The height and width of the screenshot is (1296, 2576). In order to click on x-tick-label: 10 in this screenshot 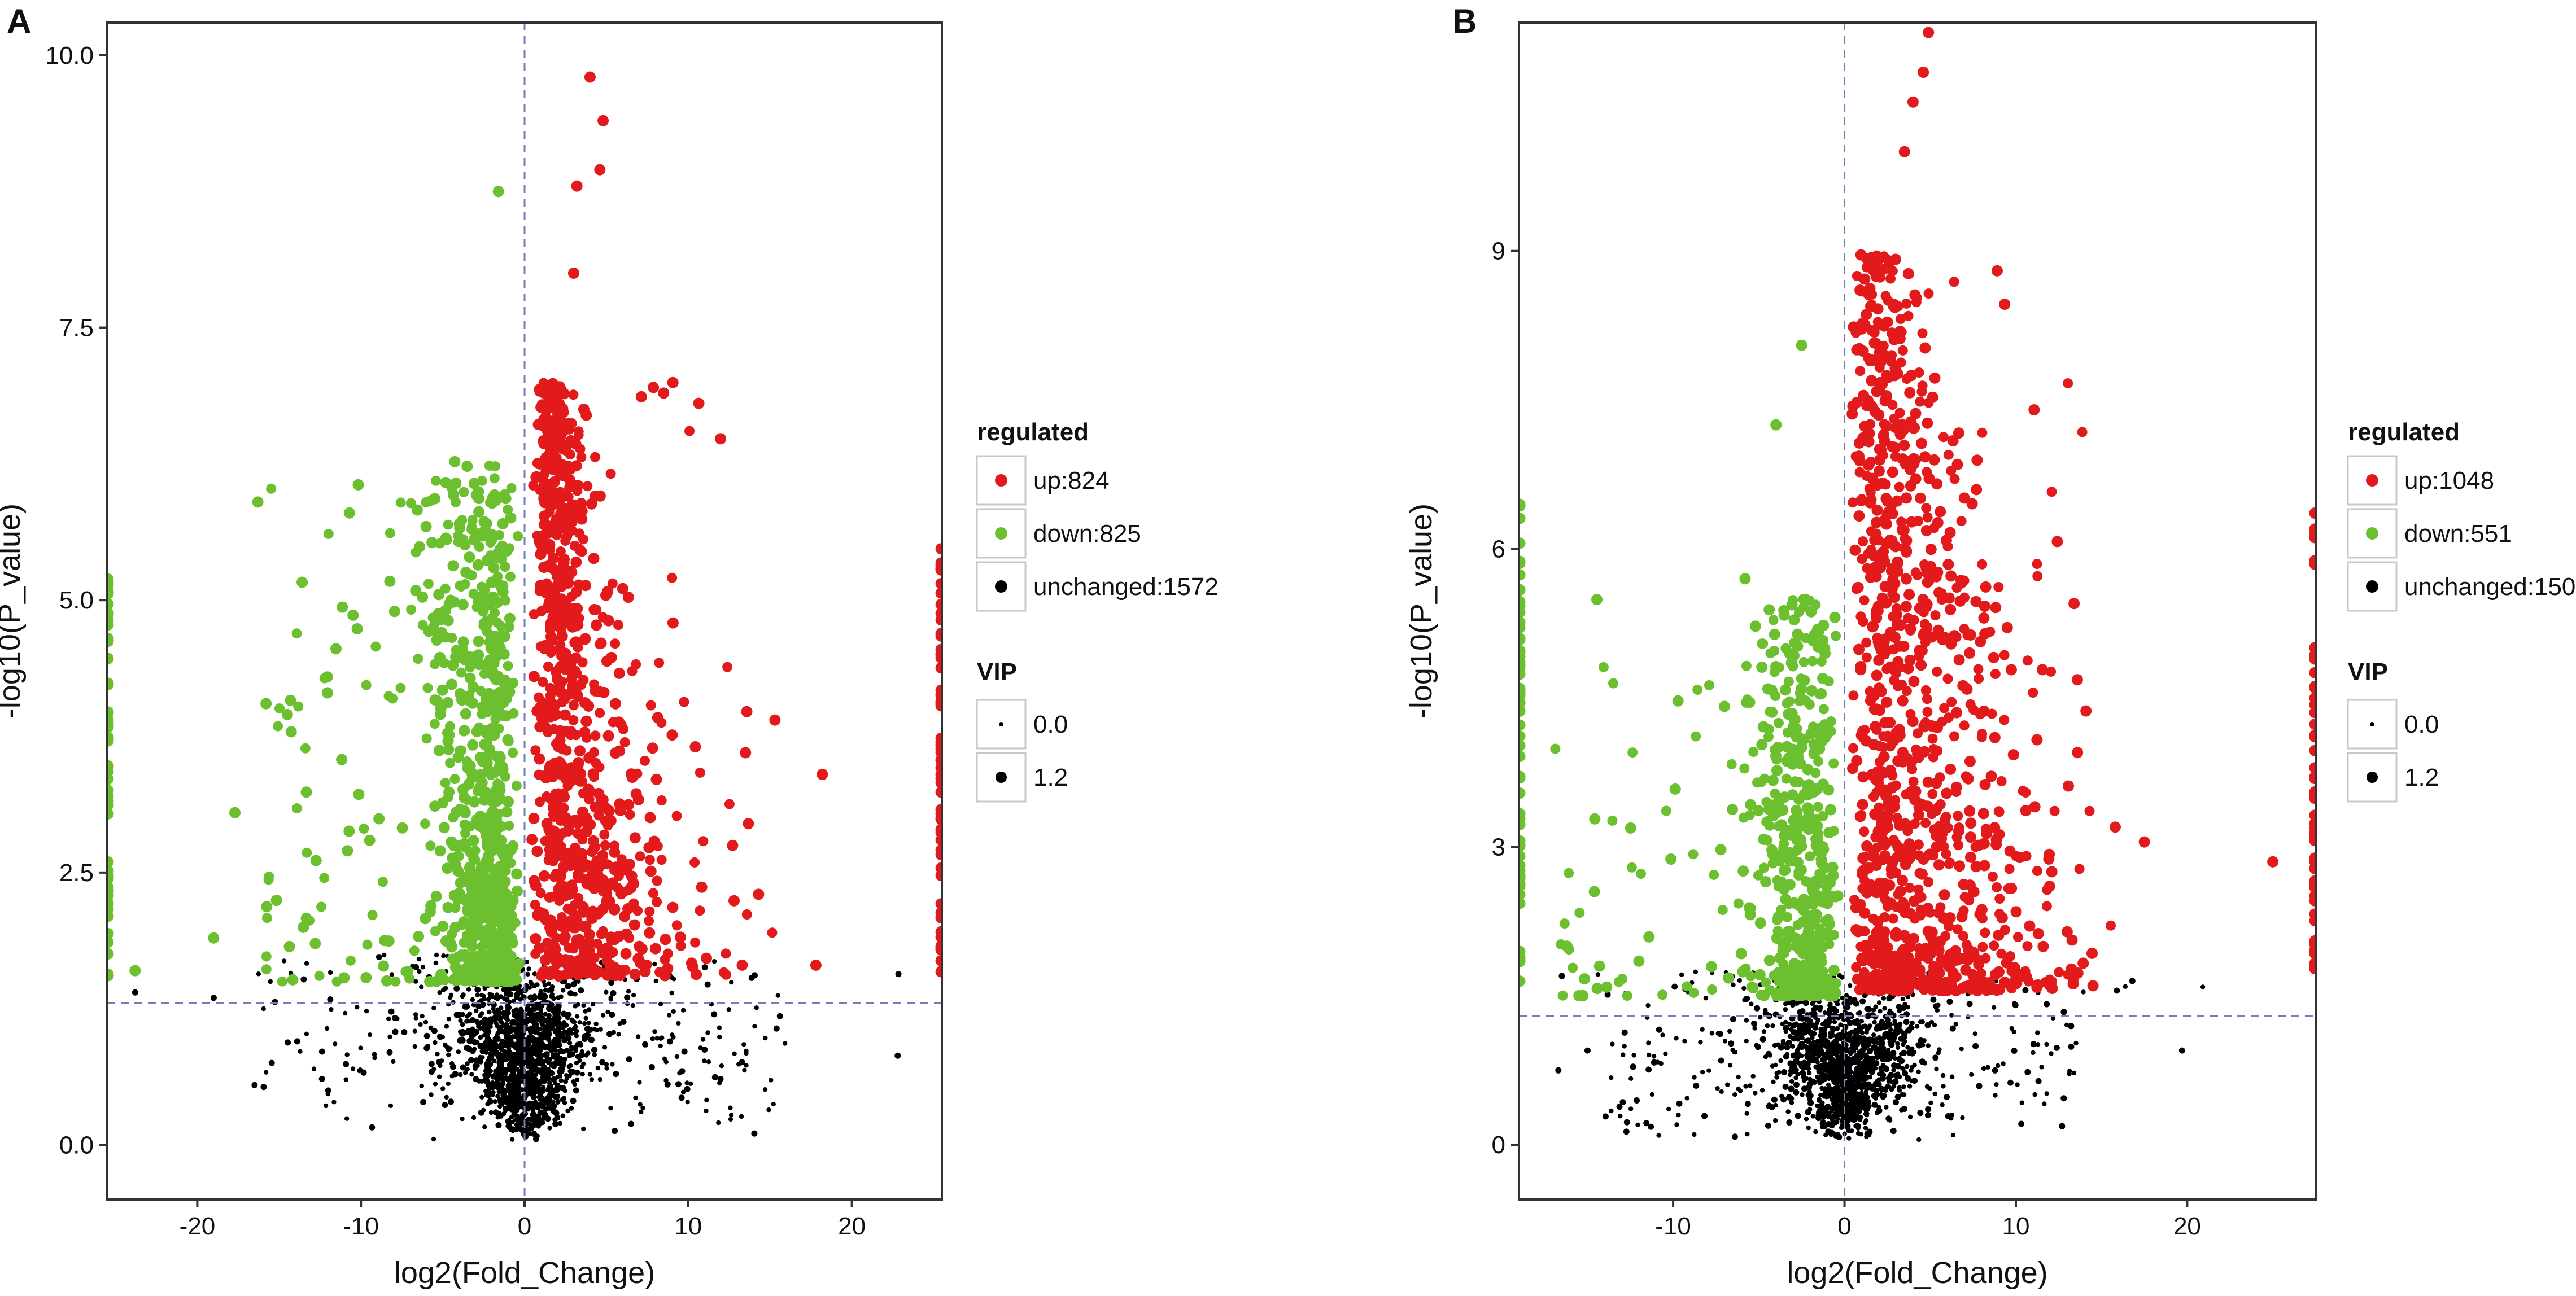, I will do `click(688, 1226)`.